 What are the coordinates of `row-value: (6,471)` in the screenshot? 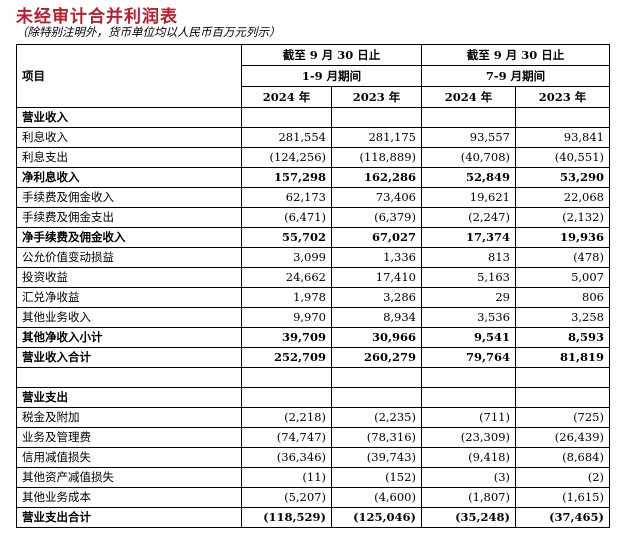 It's located at (286, 217).